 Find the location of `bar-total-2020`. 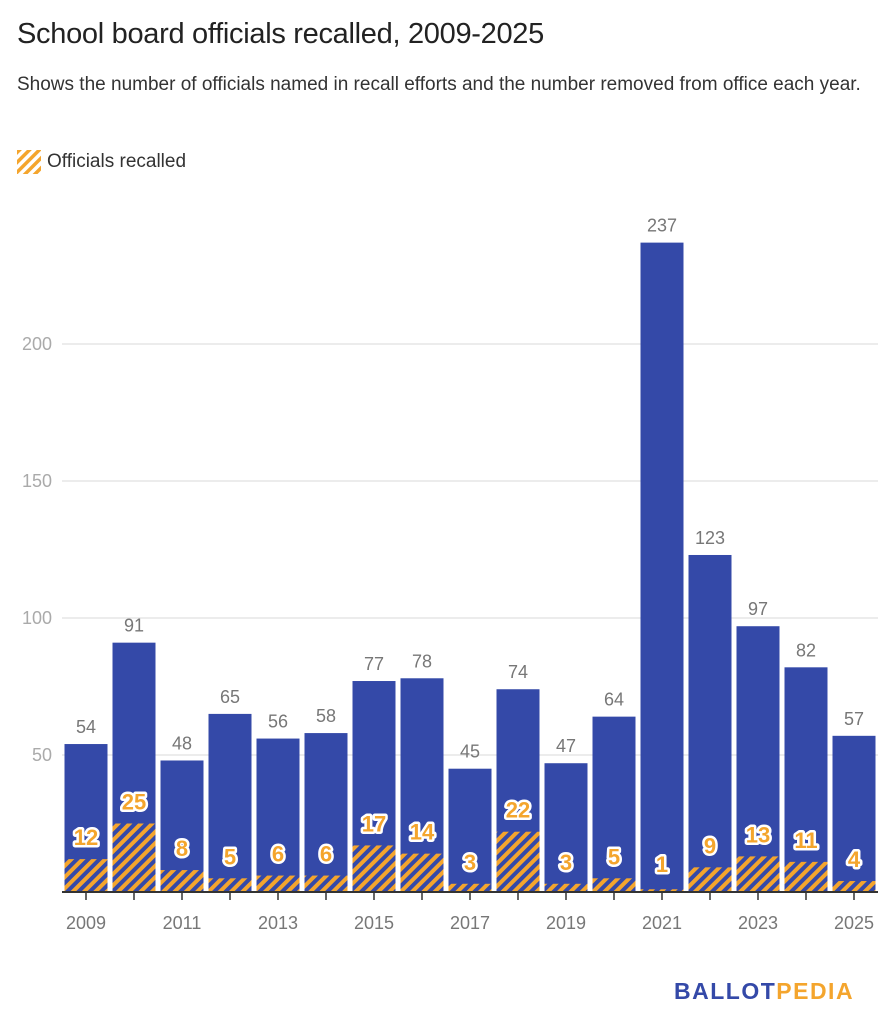

bar-total-2020 is located at coordinates (614, 804).